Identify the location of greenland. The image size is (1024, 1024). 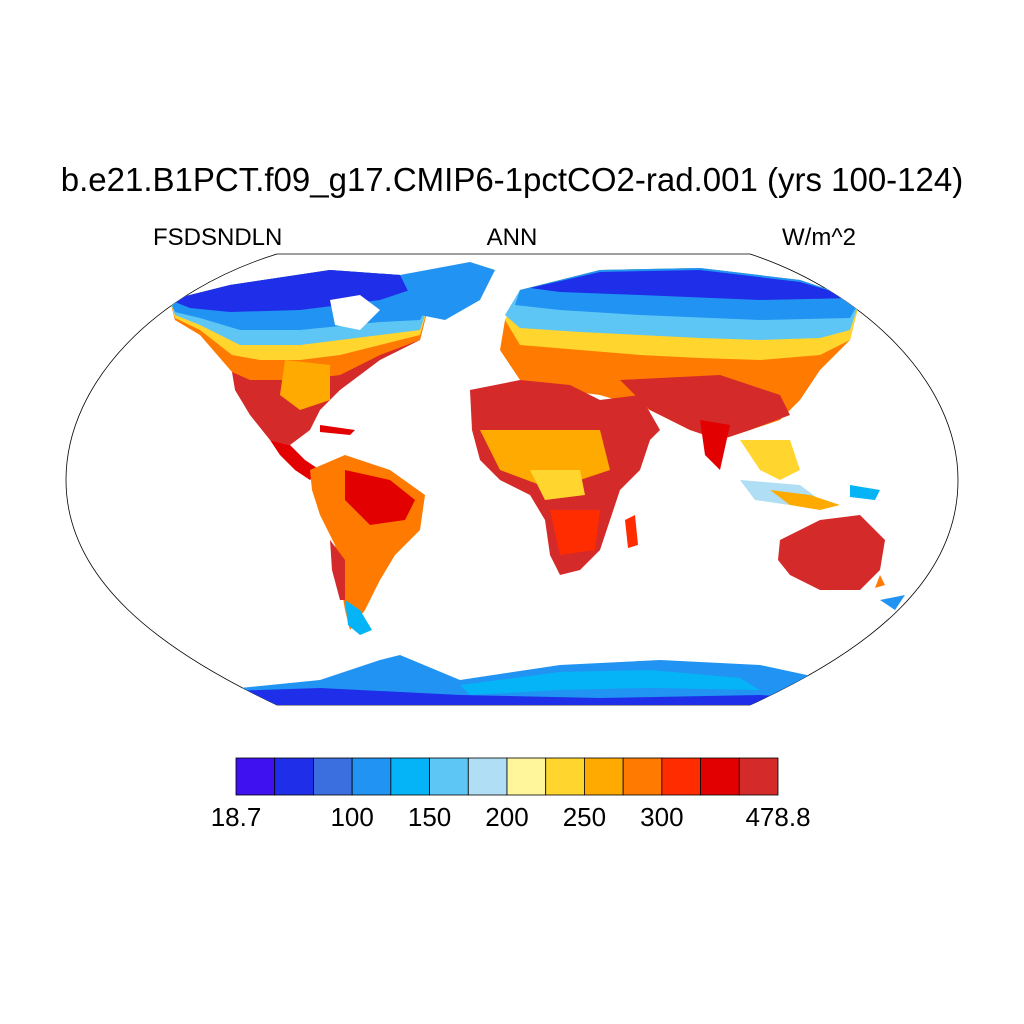
(447, 291).